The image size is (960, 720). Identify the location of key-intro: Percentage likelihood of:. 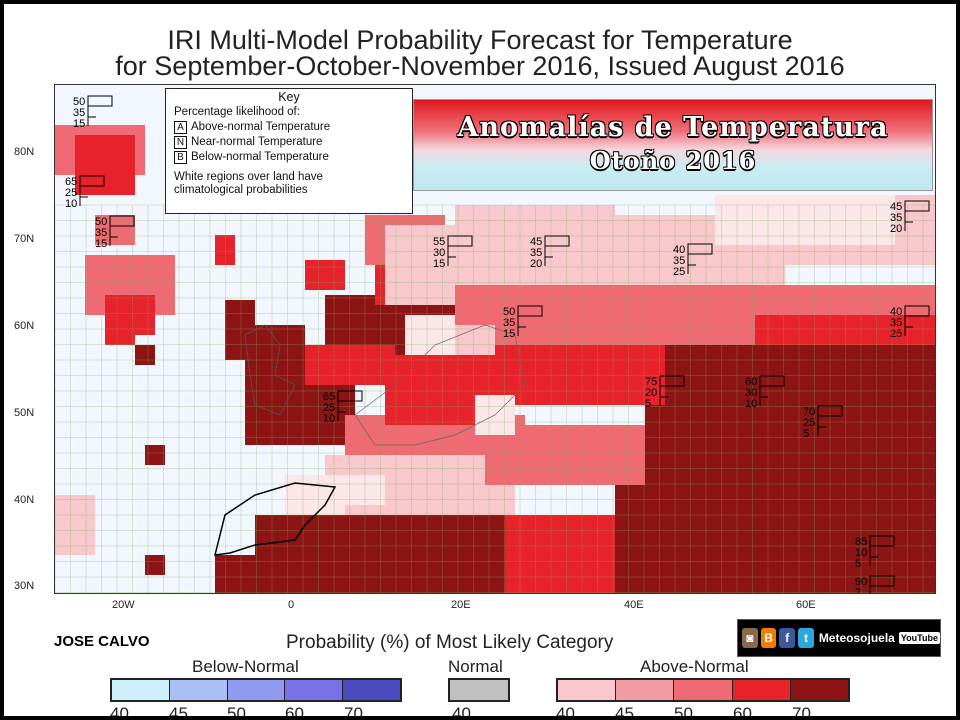
(237, 112).